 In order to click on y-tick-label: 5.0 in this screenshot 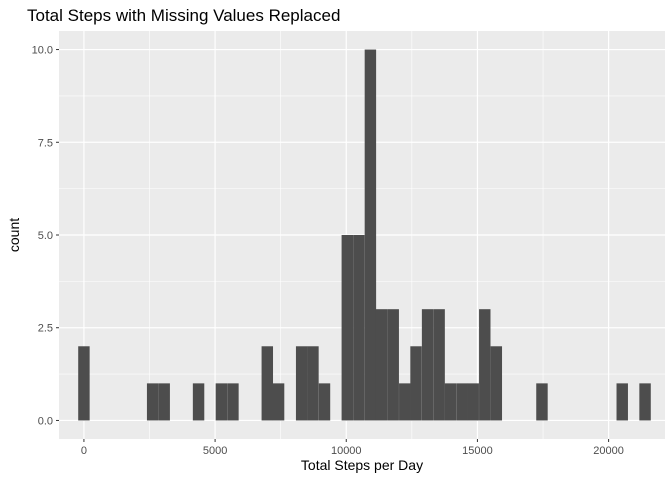, I will do `click(45, 236)`.